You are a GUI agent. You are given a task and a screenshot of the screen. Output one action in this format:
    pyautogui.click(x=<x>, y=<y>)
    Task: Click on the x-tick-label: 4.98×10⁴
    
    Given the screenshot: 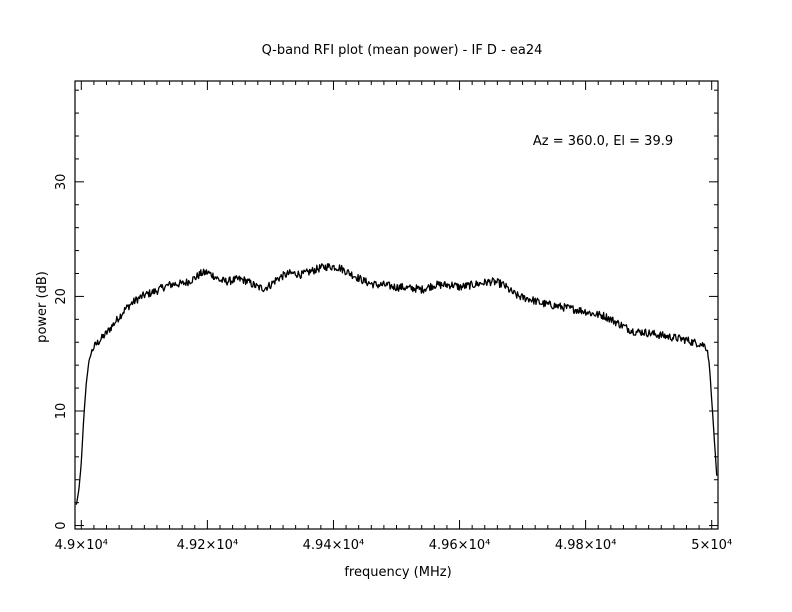 What is the action you would take?
    pyautogui.click(x=586, y=545)
    